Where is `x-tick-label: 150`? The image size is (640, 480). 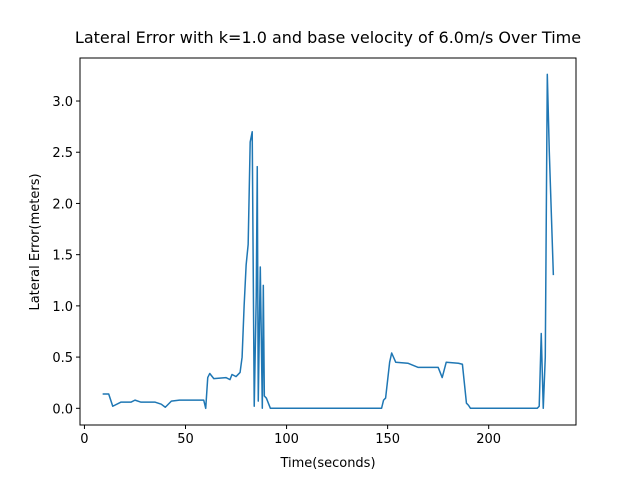 x-tick-label: 150 is located at coordinates (387, 439).